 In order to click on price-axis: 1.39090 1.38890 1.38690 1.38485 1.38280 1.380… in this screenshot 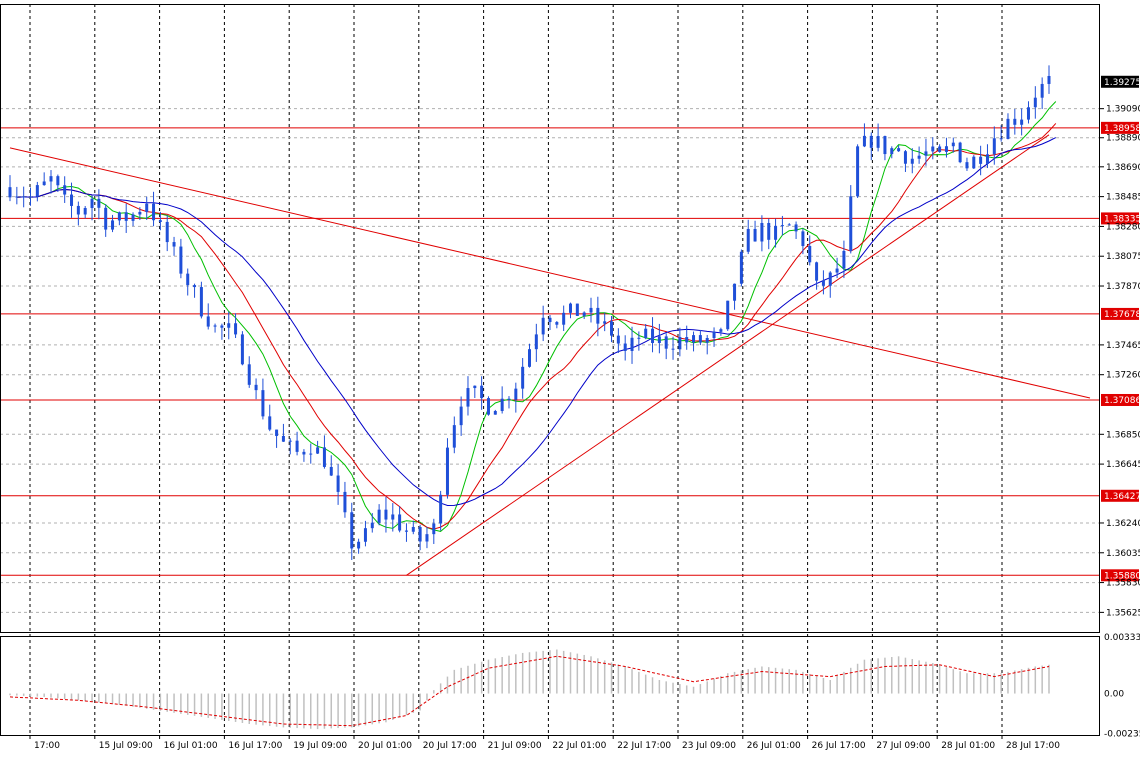, I will do `click(1120, 347)`.